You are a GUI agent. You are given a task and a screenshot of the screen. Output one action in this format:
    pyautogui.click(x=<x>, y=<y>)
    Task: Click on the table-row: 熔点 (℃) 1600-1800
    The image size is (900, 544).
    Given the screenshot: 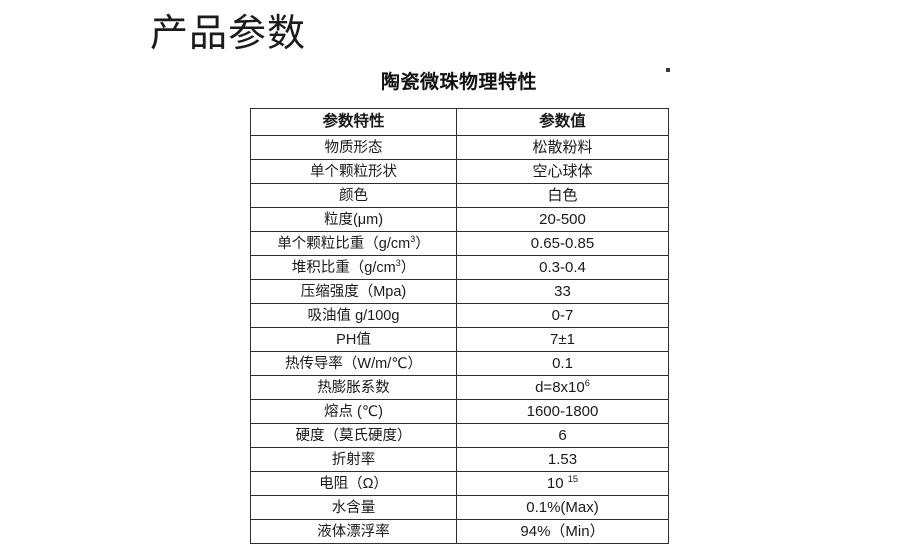 What is the action you would take?
    pyautogui.click(x=459, y=411)
    